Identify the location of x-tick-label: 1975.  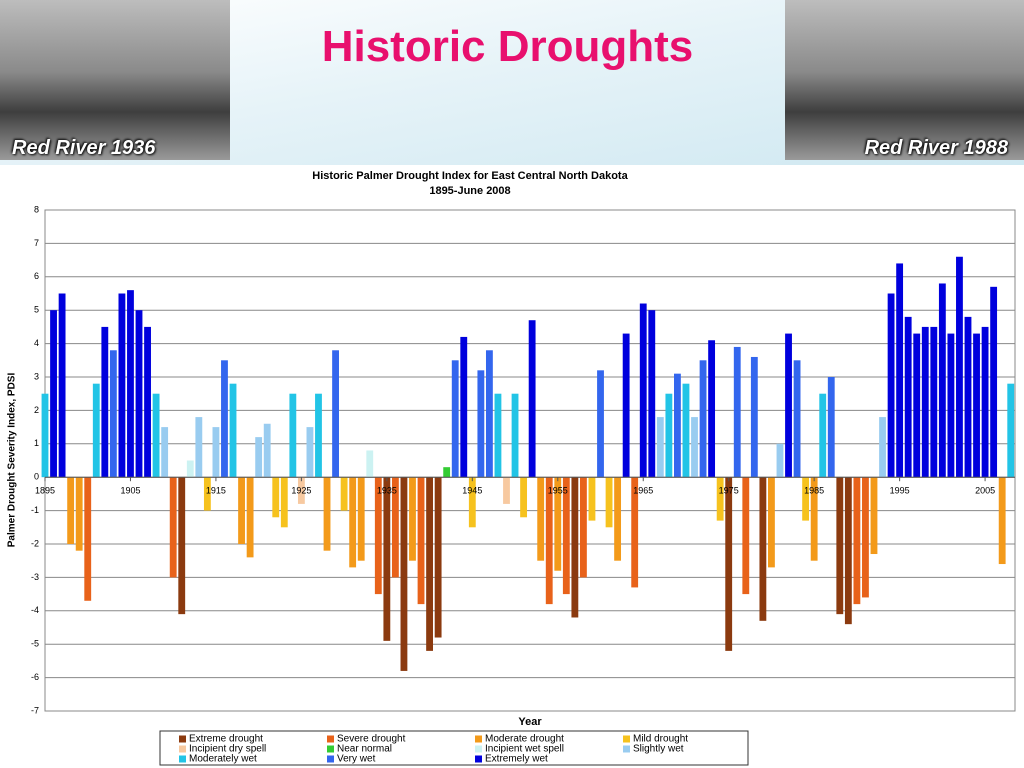
(729, 491).